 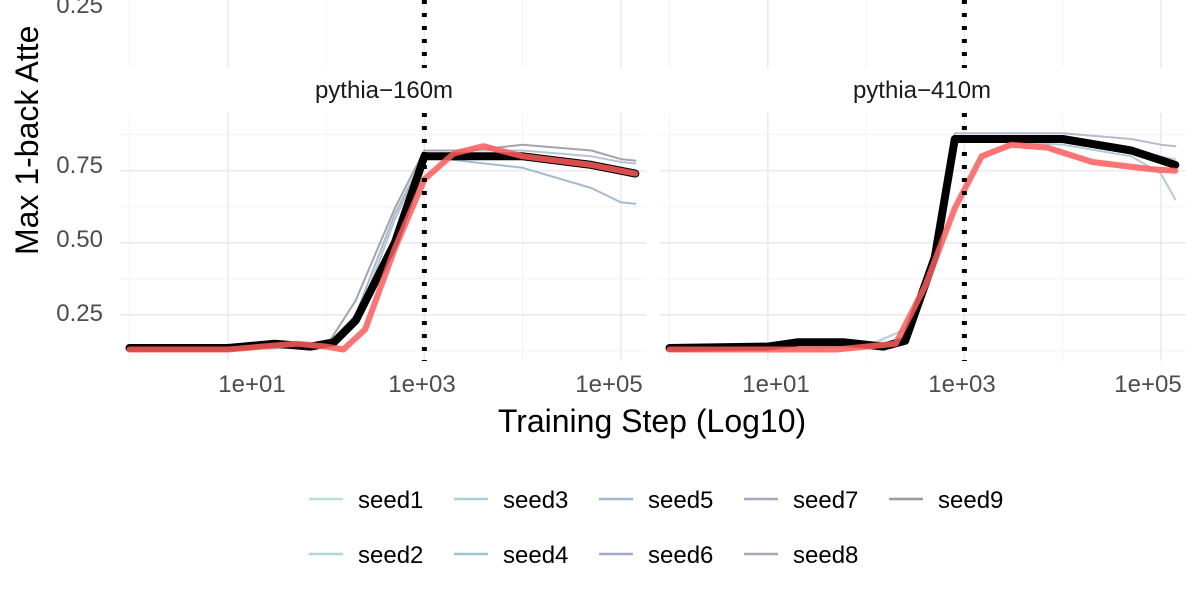 What do you see at coordinates (680, 500) in the screenshot?
I see `legend-label: seed5` at bounding box center [680, 500].